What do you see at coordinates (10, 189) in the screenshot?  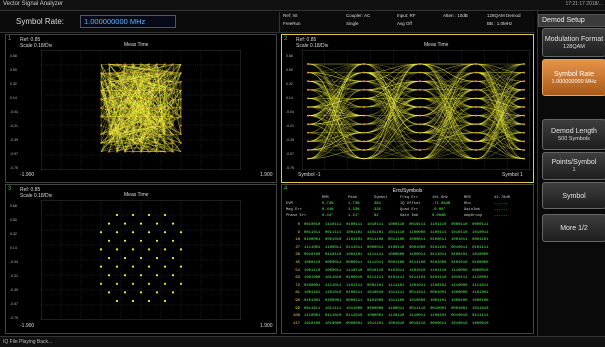 I see `panel-number: 3` at bounding box center [10, 189].